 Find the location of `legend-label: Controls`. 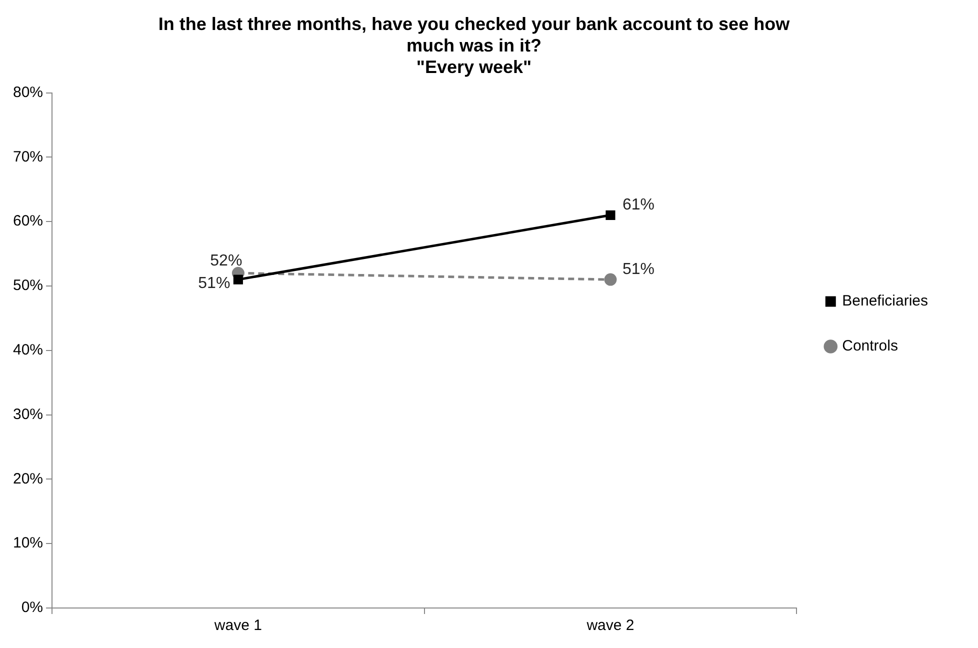

legend-label: Controls is located at coordinates (870, 346).